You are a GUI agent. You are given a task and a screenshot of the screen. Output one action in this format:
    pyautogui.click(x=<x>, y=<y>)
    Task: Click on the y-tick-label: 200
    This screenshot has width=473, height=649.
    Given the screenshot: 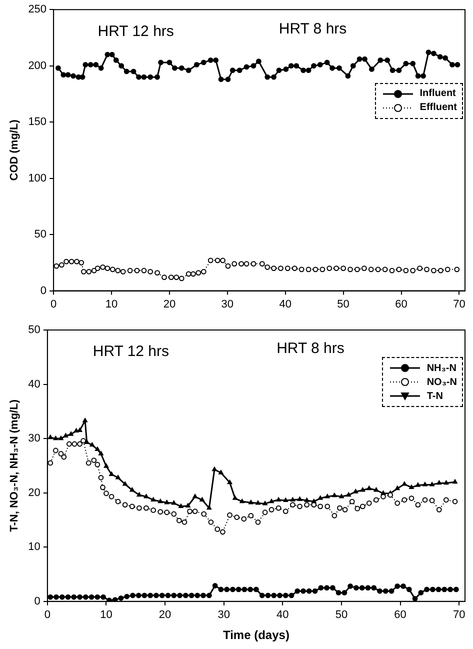 What is the action you would take?
    pyautogui.click(x=37, y=66)
    